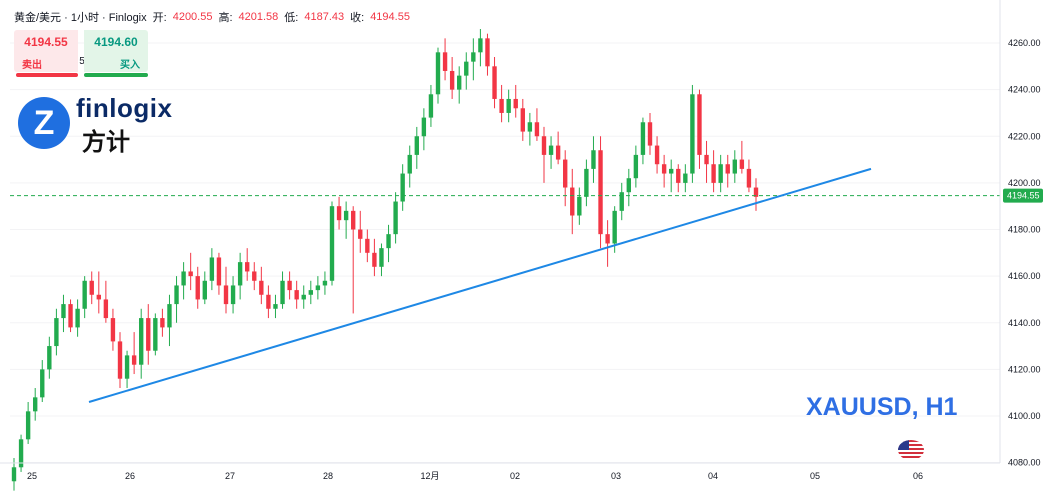 This screenshot has width=1050, height=493. What do you see at coordinates (82, 61) in the screenshot?
I see `quantity-field: 5` at bounding box center [82, 61].